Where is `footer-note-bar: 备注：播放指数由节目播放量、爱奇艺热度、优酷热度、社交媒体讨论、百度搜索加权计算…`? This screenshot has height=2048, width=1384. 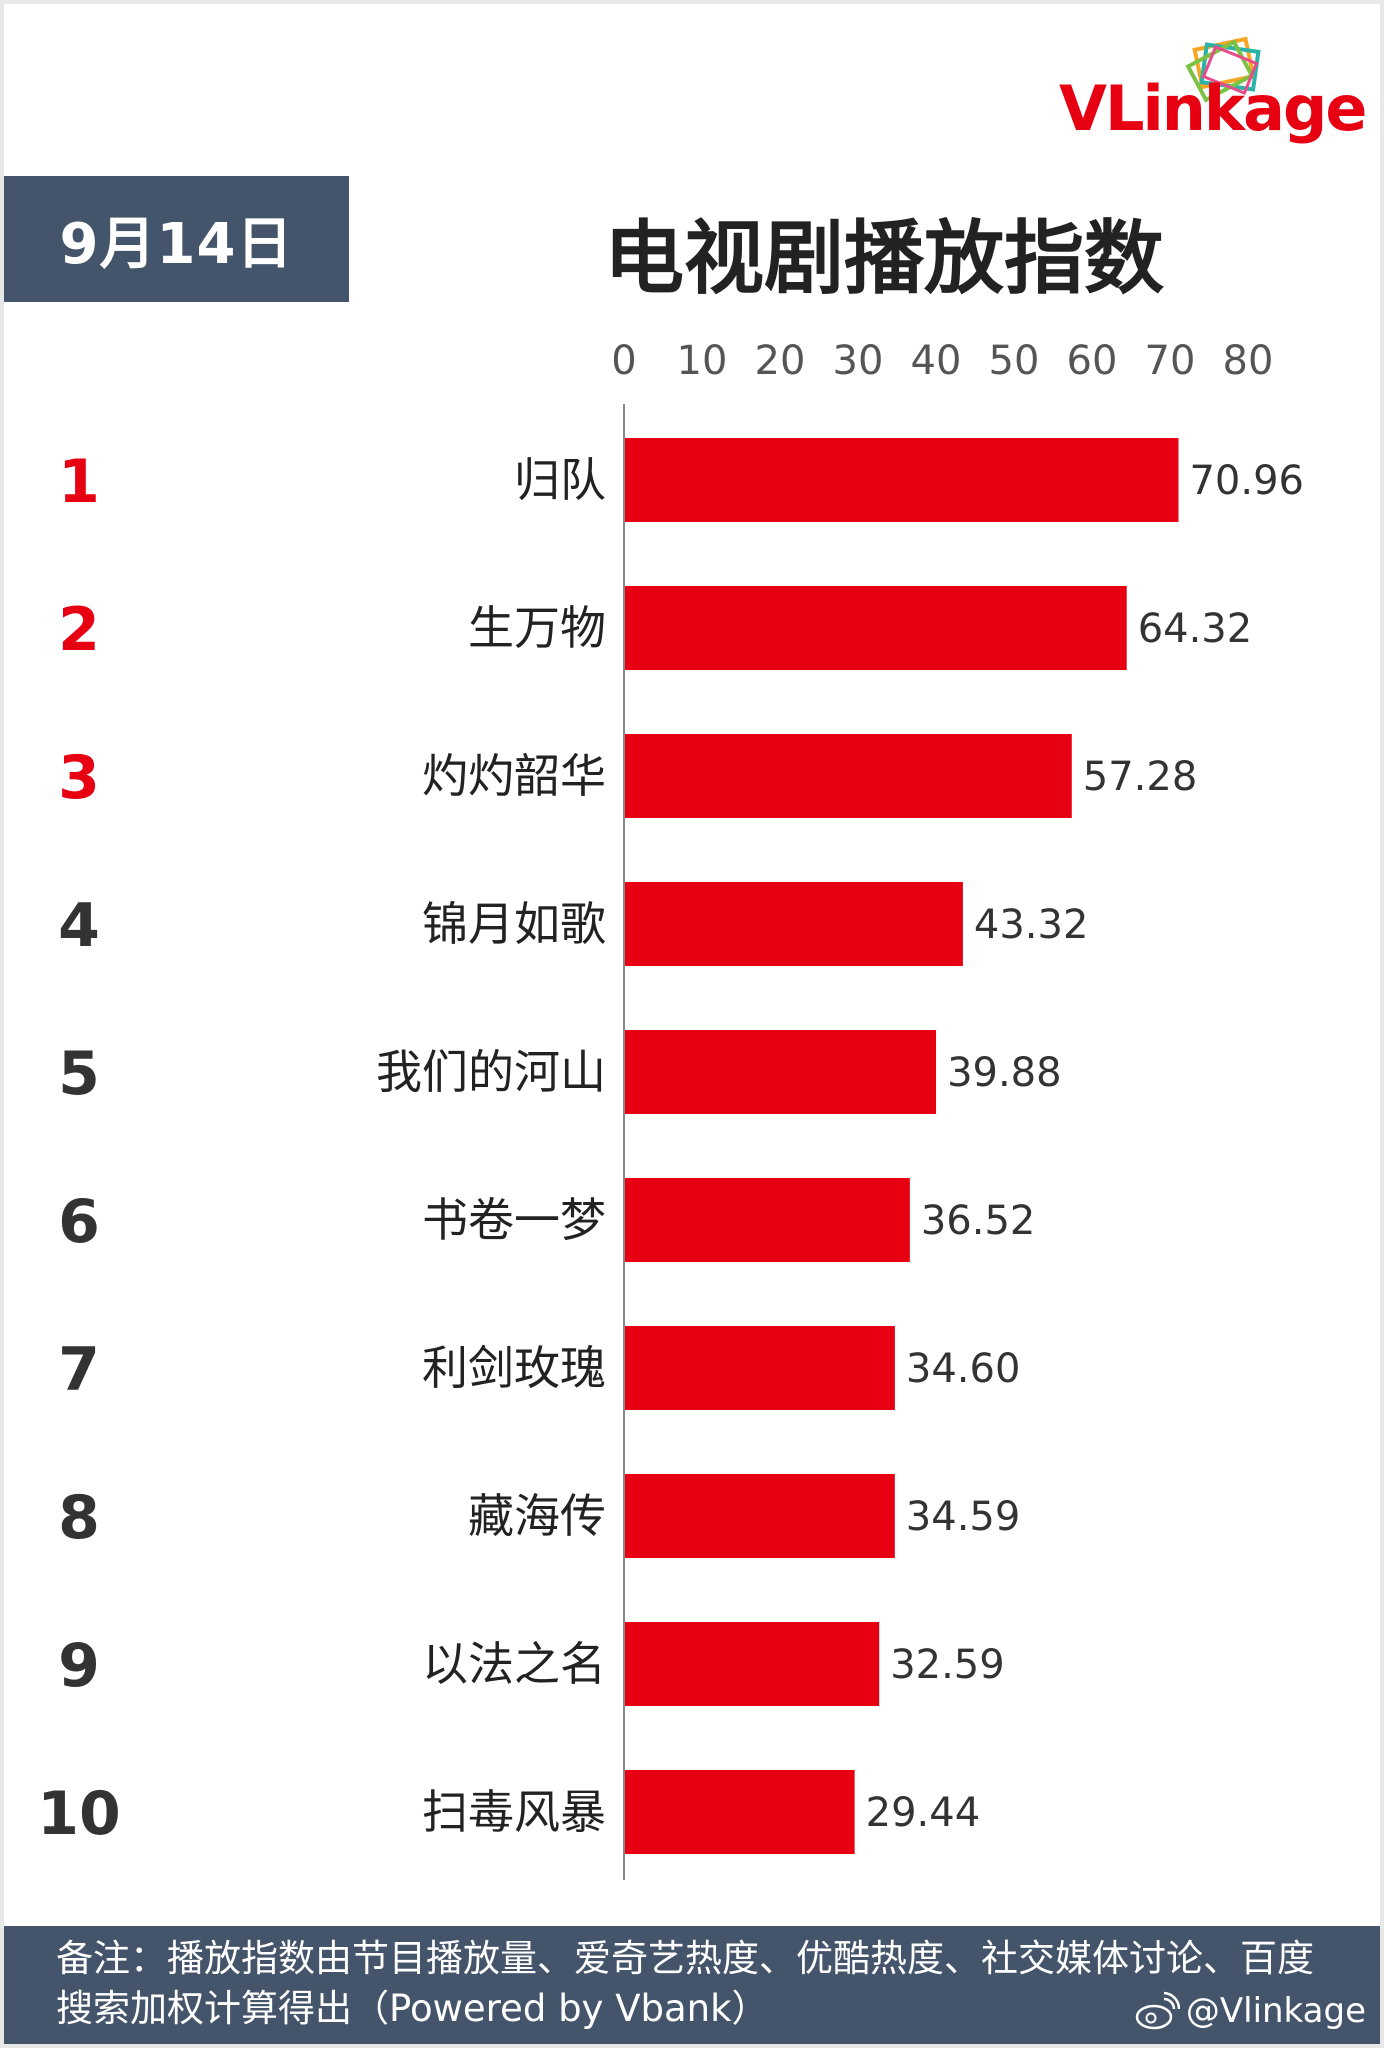
footer-note-bar: 备注：播放指数由节目播放量、爱奇艺热度、优酷热度、社交媒体讨论、百度搜索加权计算… is located at coordinates (692, 1985).